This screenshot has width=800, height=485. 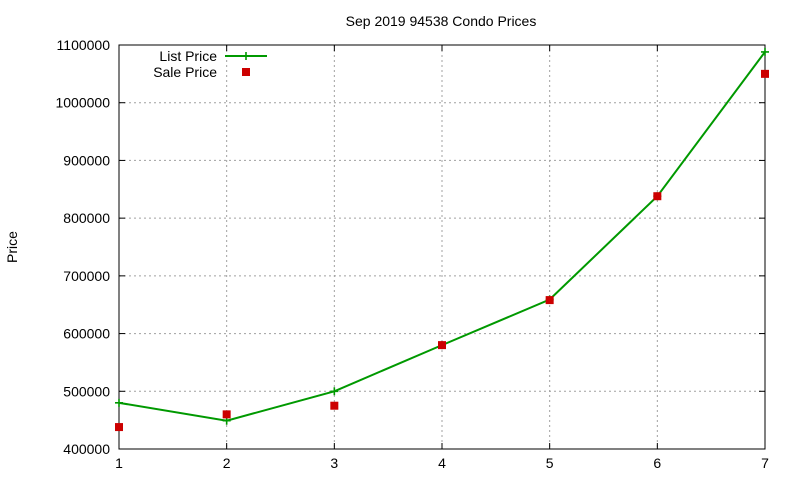 What do you see at coordinates (86, 160) in the screenshot?
I see `y-tick-label: 900000` at bounding box center [86, 160].